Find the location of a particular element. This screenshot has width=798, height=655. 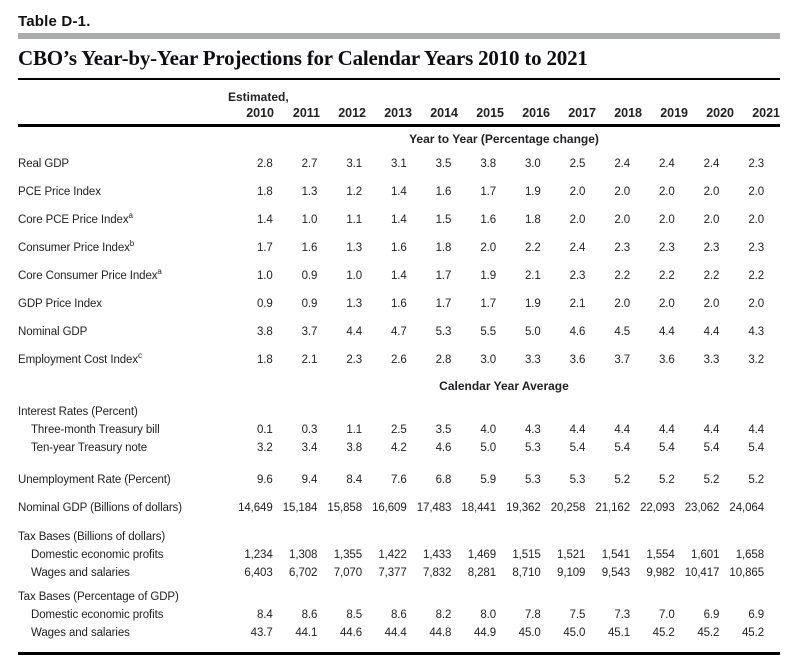

row-label: GDP Price Index is located at coordinates (60, 304).